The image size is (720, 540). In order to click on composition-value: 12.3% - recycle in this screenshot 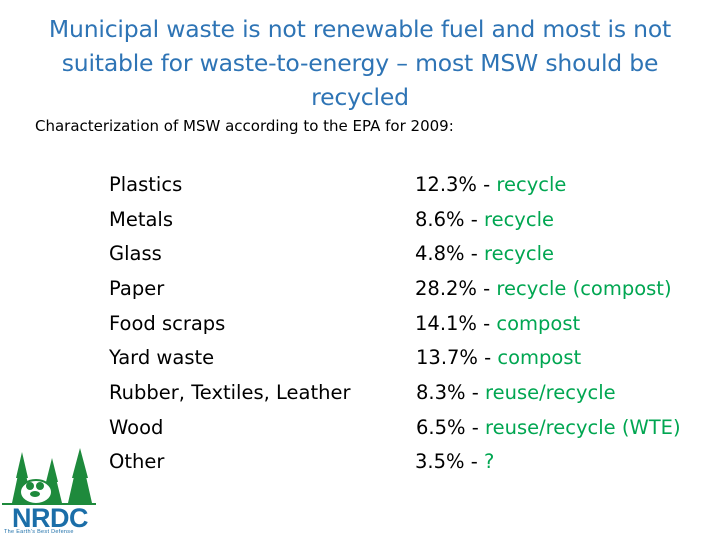, I will do `click(491, 184)`.